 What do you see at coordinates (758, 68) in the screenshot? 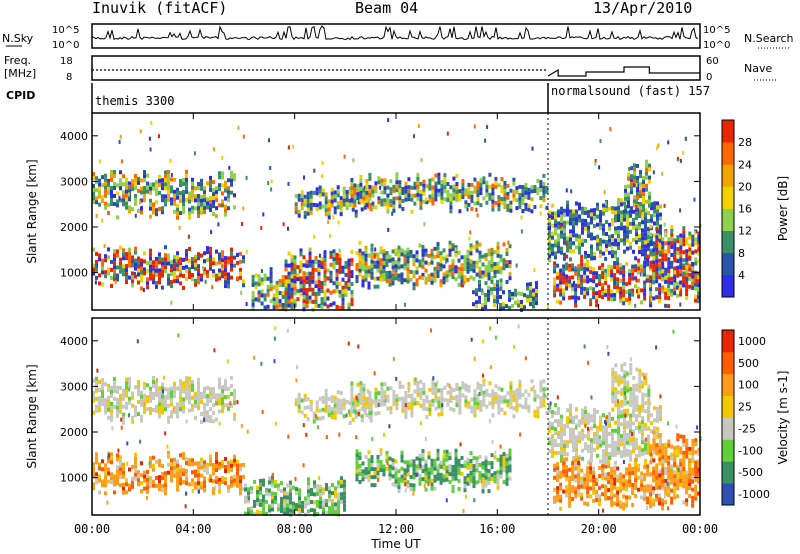
I see `nave-label: Nave` at bounding box center [758, 68].